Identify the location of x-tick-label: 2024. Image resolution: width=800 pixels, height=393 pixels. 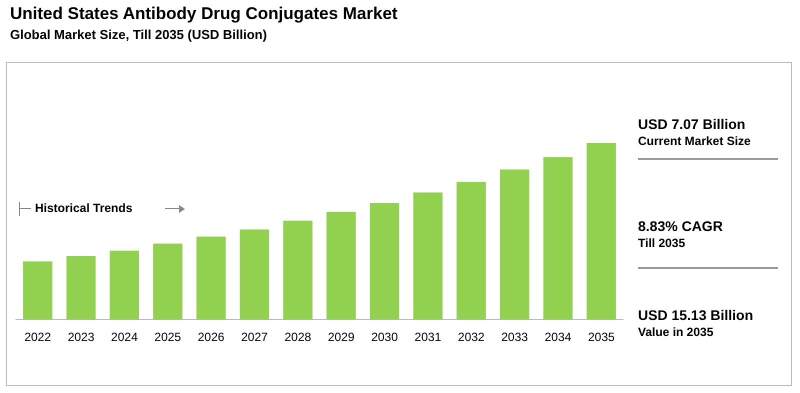
(124, 337).